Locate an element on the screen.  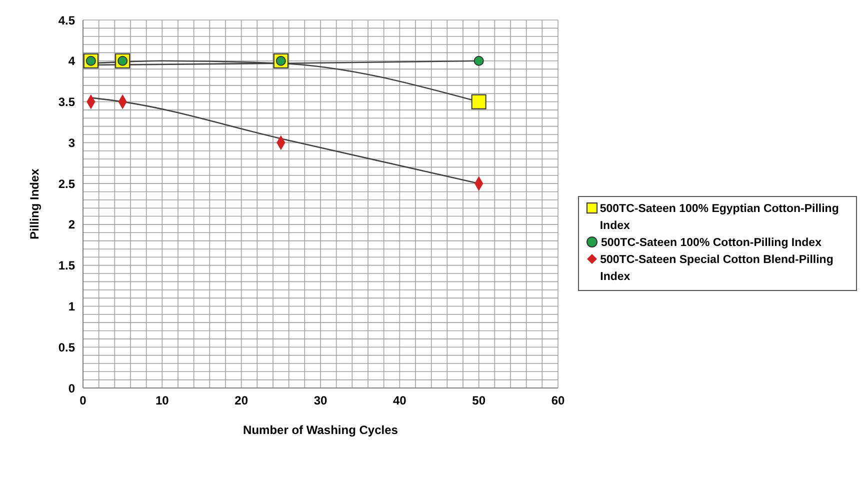
x-tick-label: 50 is located at coordinates (479, 401).